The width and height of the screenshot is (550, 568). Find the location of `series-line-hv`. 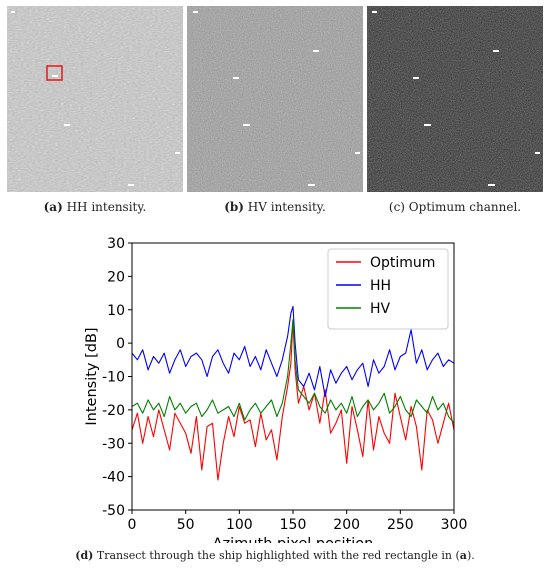

series-line-hv is located at coordinates (293, 371).